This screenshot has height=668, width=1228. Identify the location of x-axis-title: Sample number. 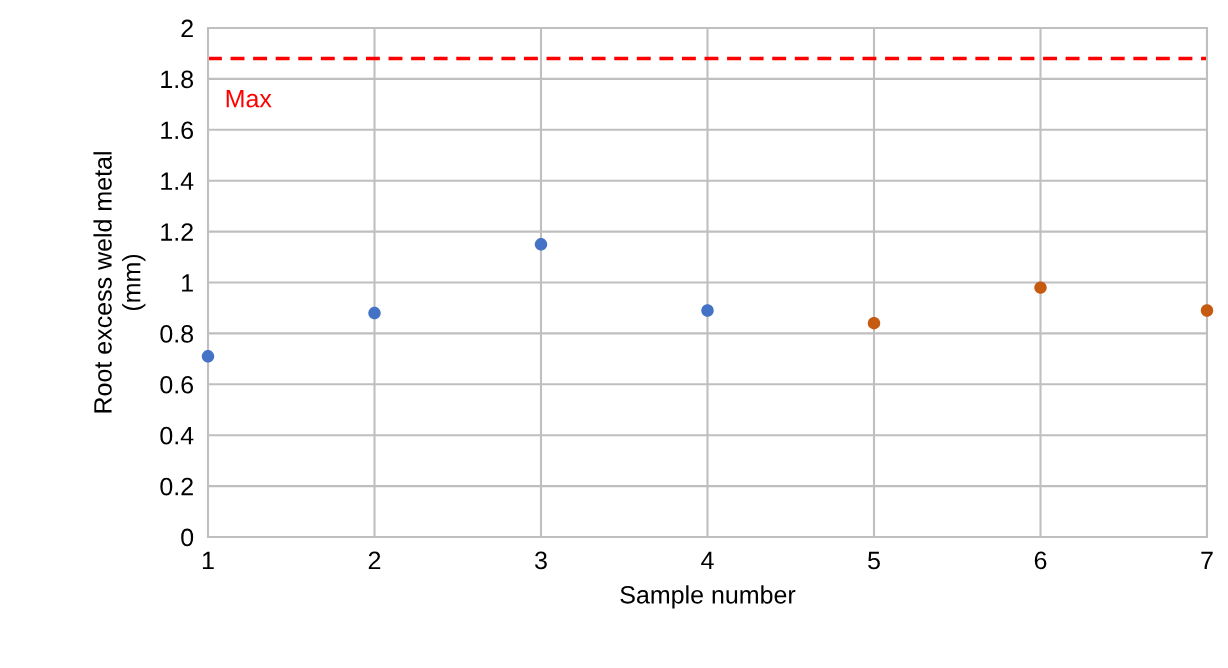
(708, 597).